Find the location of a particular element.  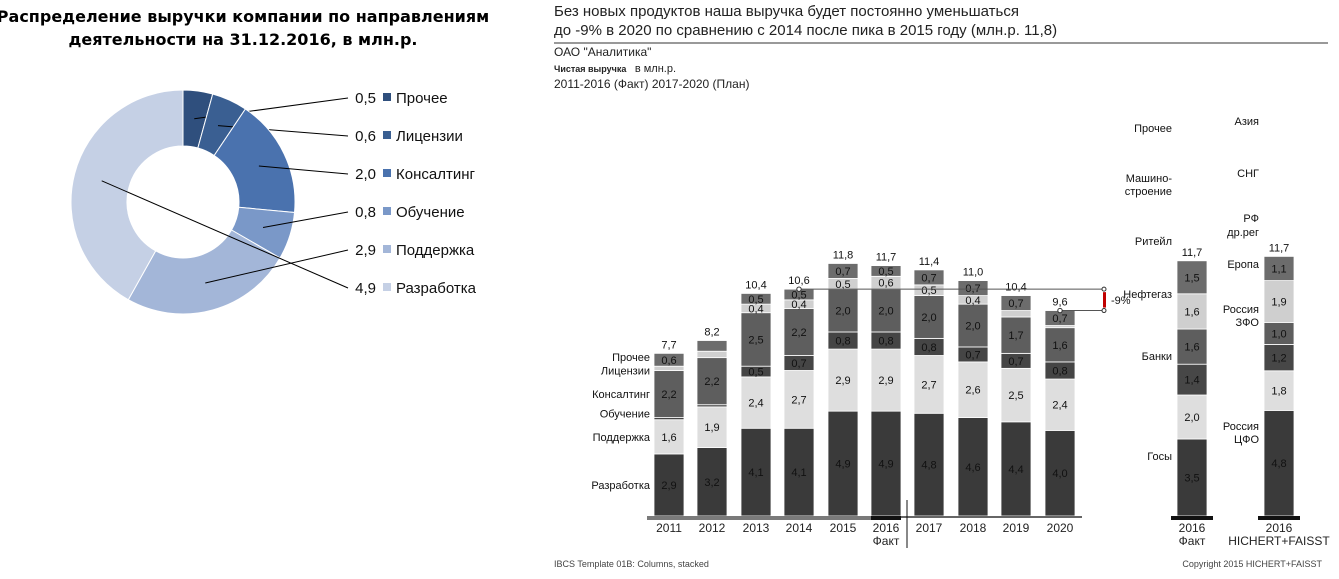

segment-axis-label: Азия is located at coordinates (1247, 122).